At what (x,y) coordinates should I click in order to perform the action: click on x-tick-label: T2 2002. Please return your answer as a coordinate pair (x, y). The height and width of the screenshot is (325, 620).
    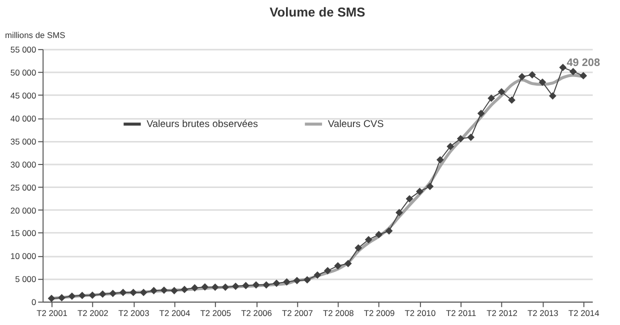
    Looking at the image, I should click on (93, 313).